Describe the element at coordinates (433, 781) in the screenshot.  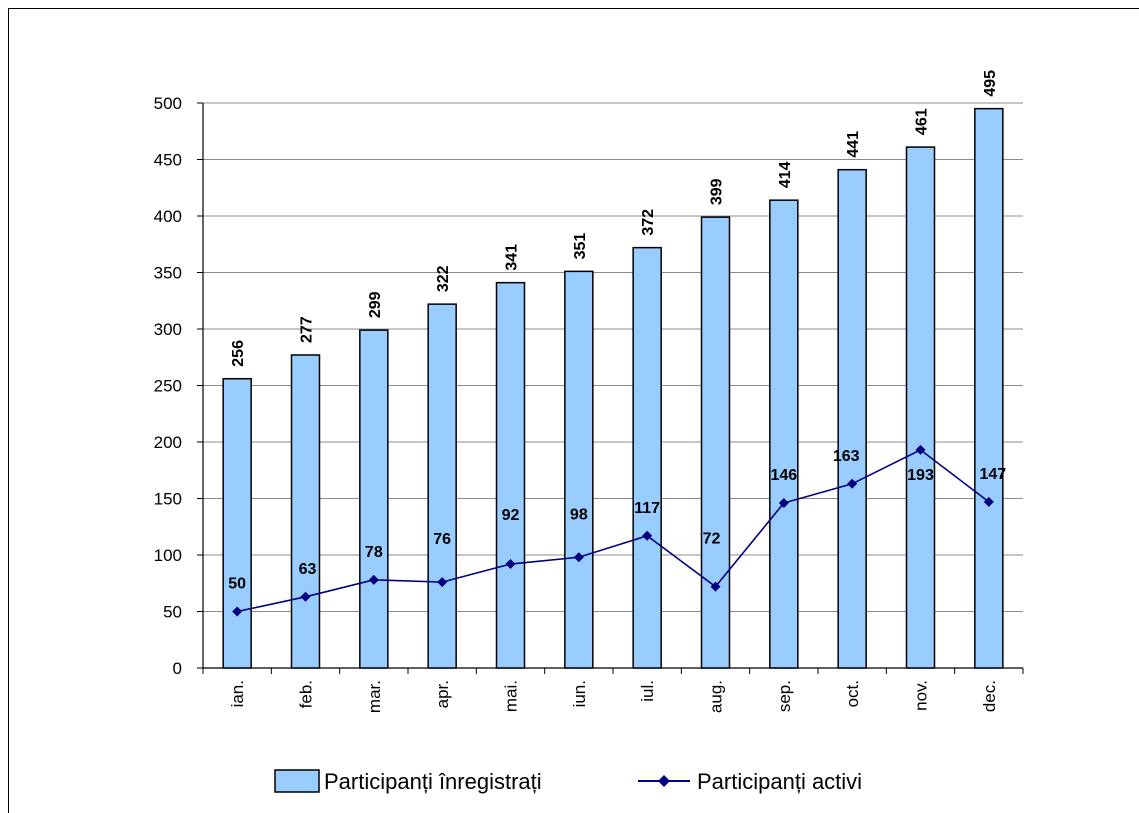
I see `legend-label-bars: Participanți înregistrați` at that location.